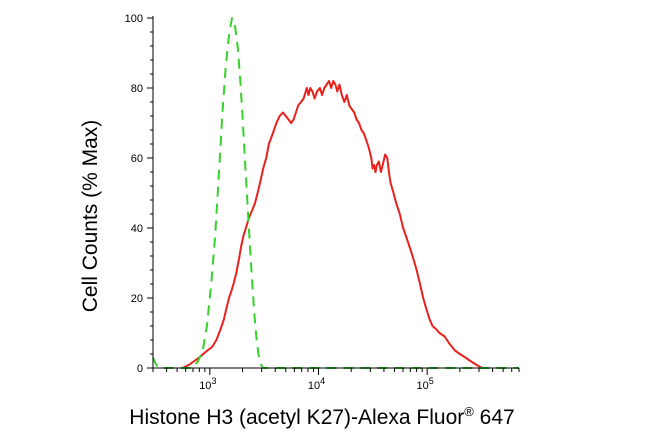 Image resolution: width=650 pixels, height=443 pixels. What do you see at coordinates (494, 417) in the screenshot?
I see `x-axis-label-tail: 647` at bounding box center [494, 417].